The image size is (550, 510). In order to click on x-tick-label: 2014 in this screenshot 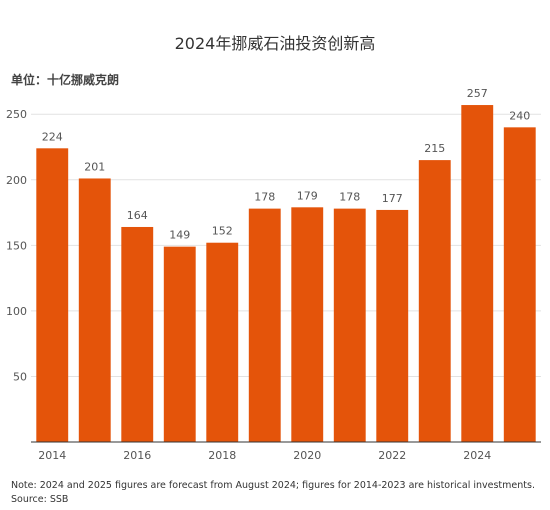, I will do `click(52, 455)`.